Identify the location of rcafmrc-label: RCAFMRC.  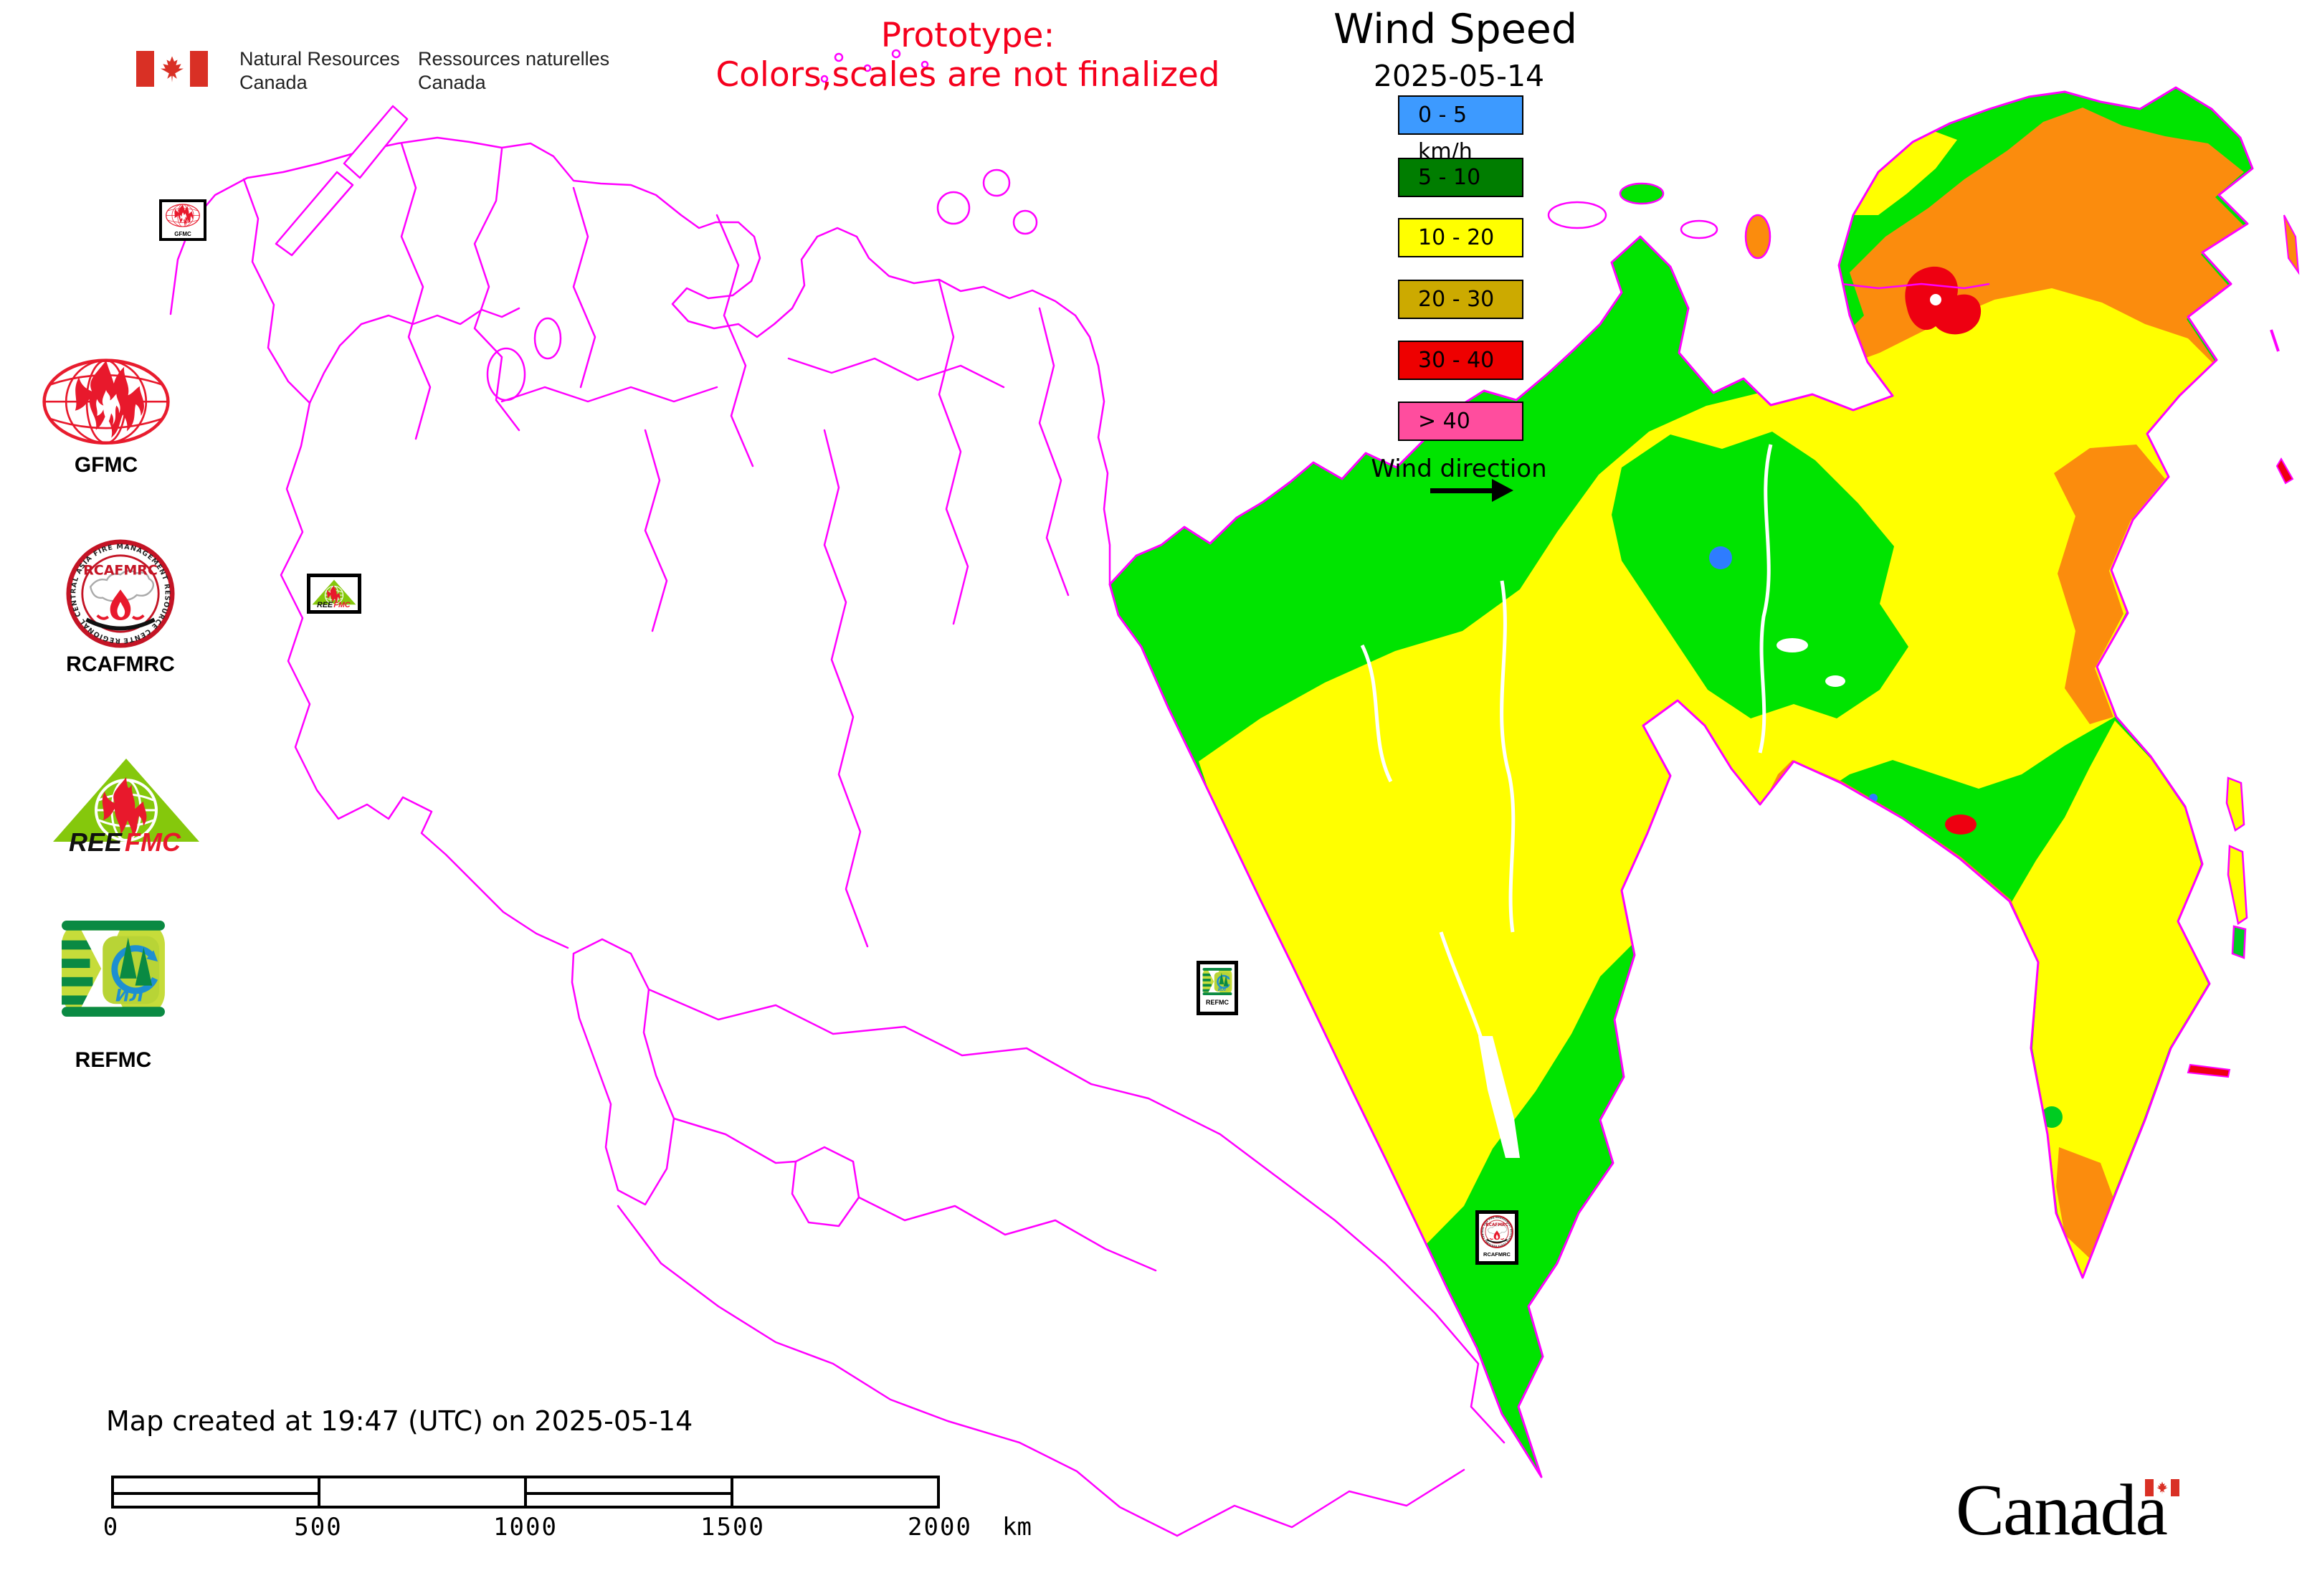
(121, 664).